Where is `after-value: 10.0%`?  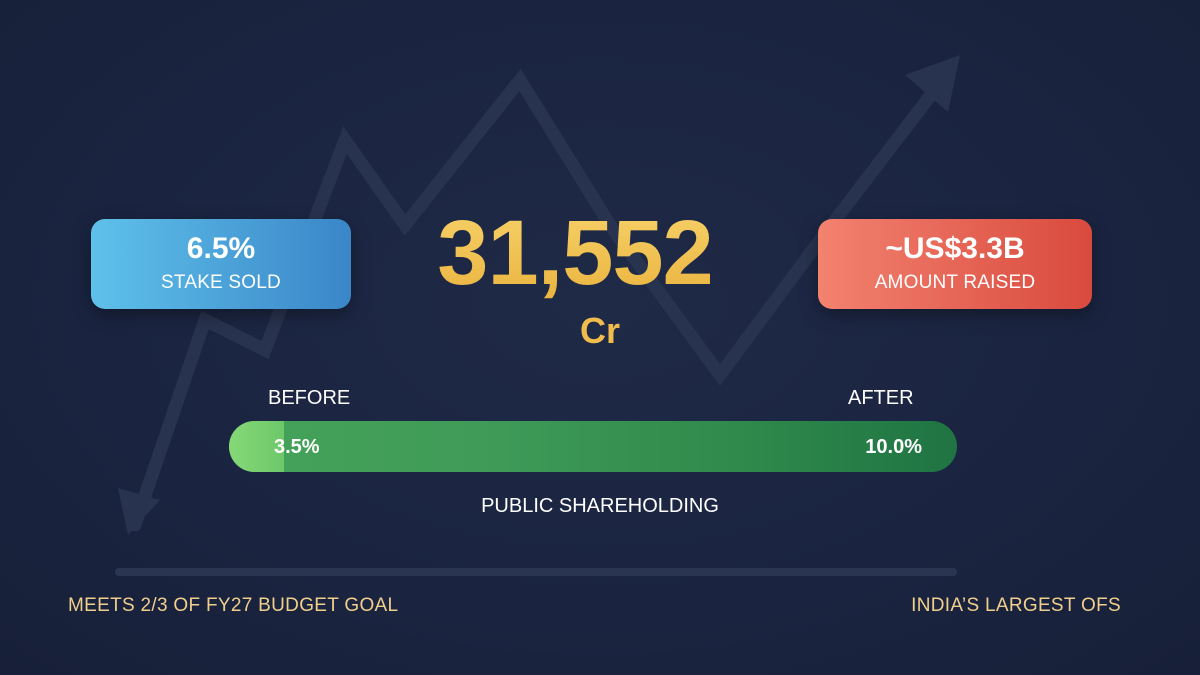
after-value: 10.0% is located at coordinates (893, 447).